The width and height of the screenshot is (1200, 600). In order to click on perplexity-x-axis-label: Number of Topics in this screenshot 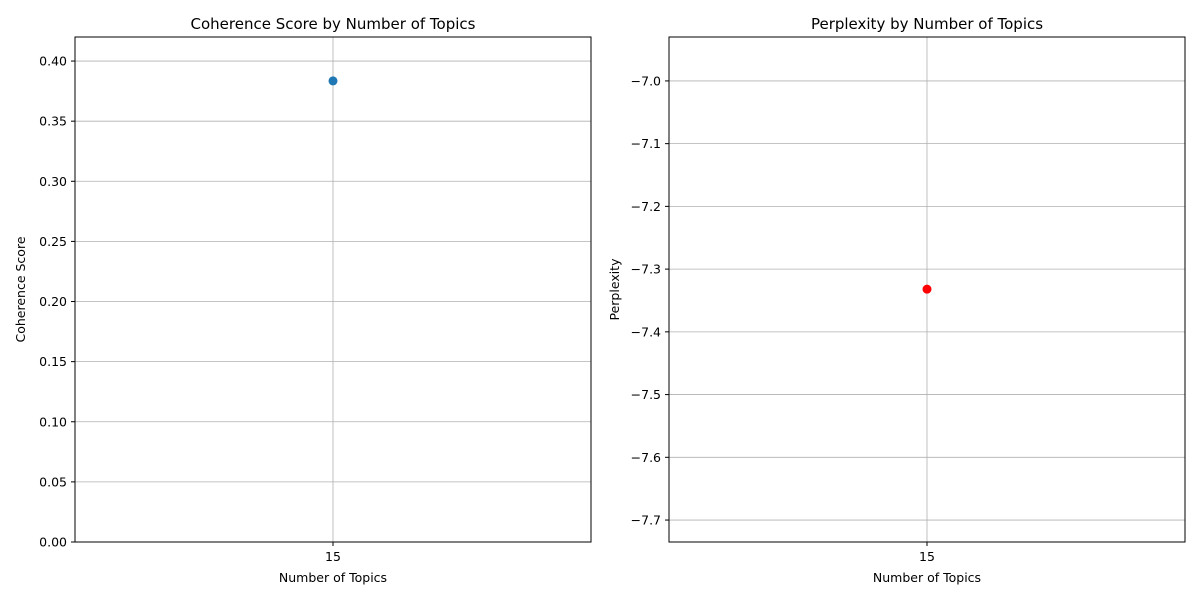, I will do `click(927, 577)`.